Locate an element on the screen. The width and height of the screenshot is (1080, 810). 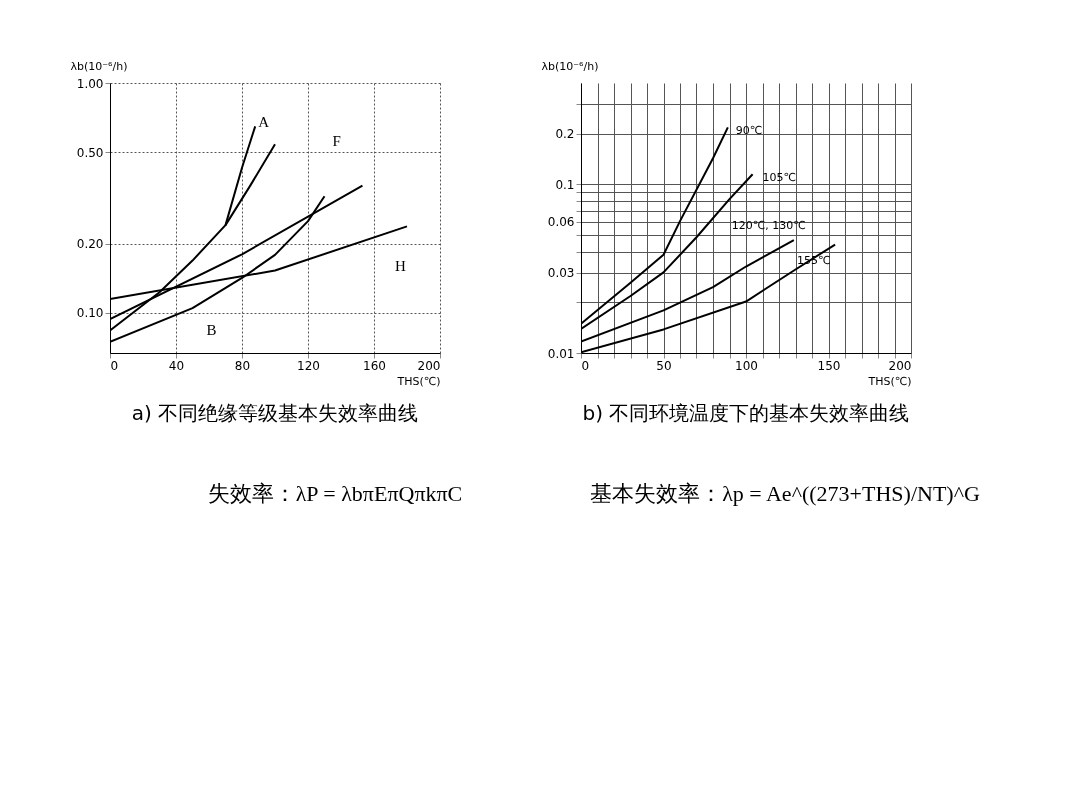
text: 失效率：λP = λbπEπQπkπC is located at coordinates (335, 493).